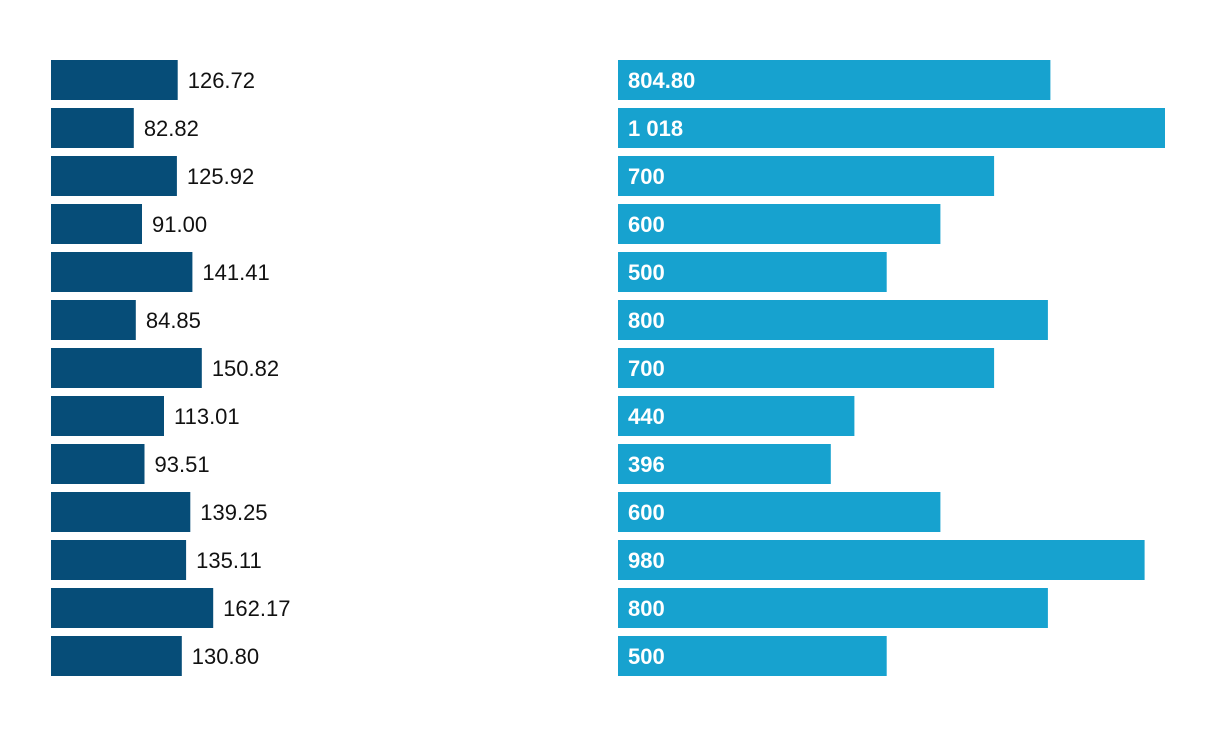  What do you see at coordinates (207, 416) in the screenshot?
I see `left-value-label: 113.01` at bounding box center [207, 416].